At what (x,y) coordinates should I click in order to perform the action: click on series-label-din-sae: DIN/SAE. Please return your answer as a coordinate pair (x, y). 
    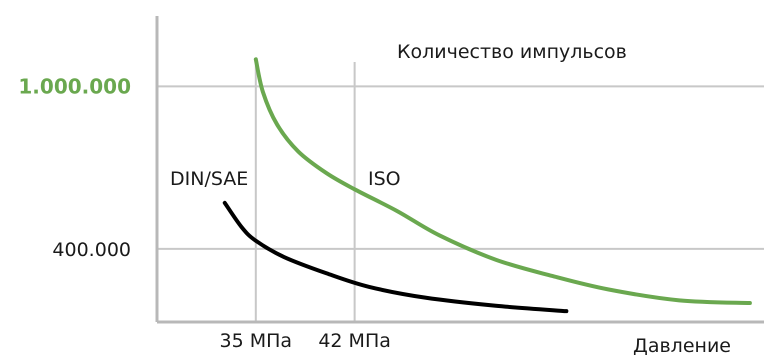
    Looking at the image, I should click on (209, 179).